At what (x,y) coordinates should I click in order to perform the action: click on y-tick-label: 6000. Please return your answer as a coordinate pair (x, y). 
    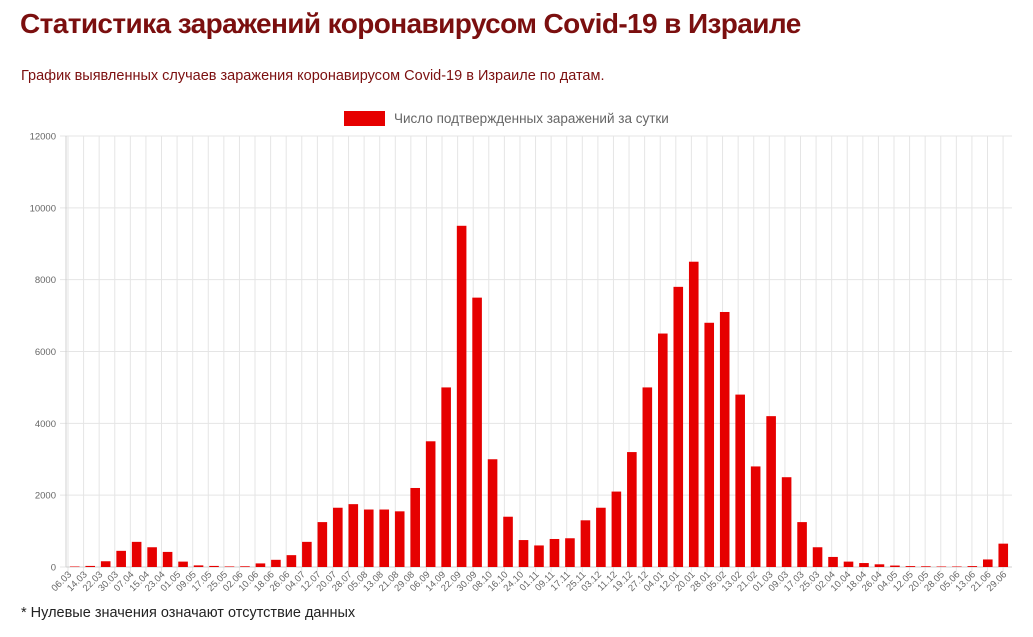
    Looking at the image, I should click on (45, 352).